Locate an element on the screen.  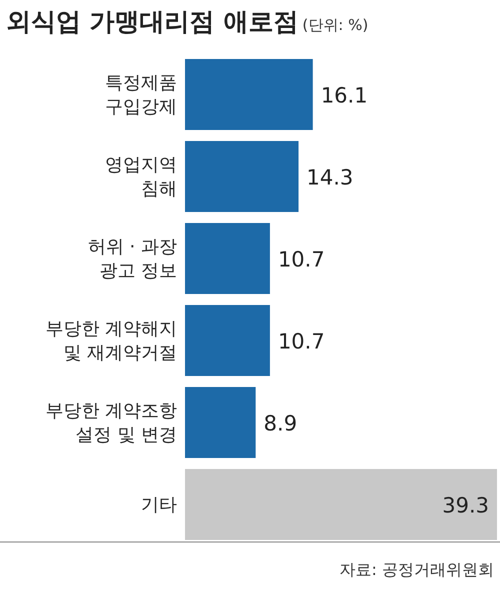
y-tick-label: 부당한 계약해지 및 재계약거절 is located at coordinates (111, 341).